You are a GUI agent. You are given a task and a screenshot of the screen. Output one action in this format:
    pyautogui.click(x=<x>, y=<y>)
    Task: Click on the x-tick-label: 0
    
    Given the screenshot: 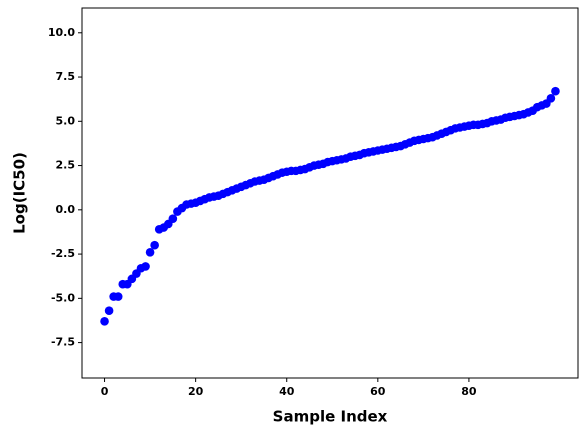 What is the action you would take?
    pyautogui.click(x=105, y=391)
    